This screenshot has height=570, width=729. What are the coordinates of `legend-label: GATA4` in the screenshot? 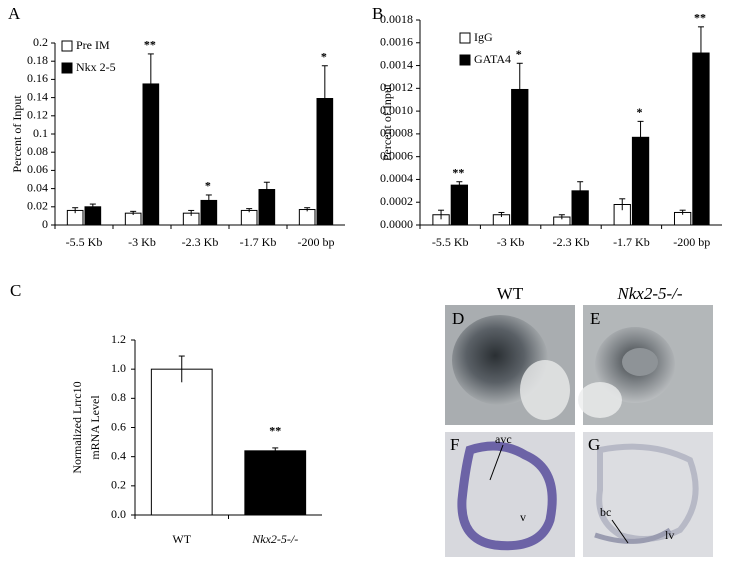 It's located at (492, 59).